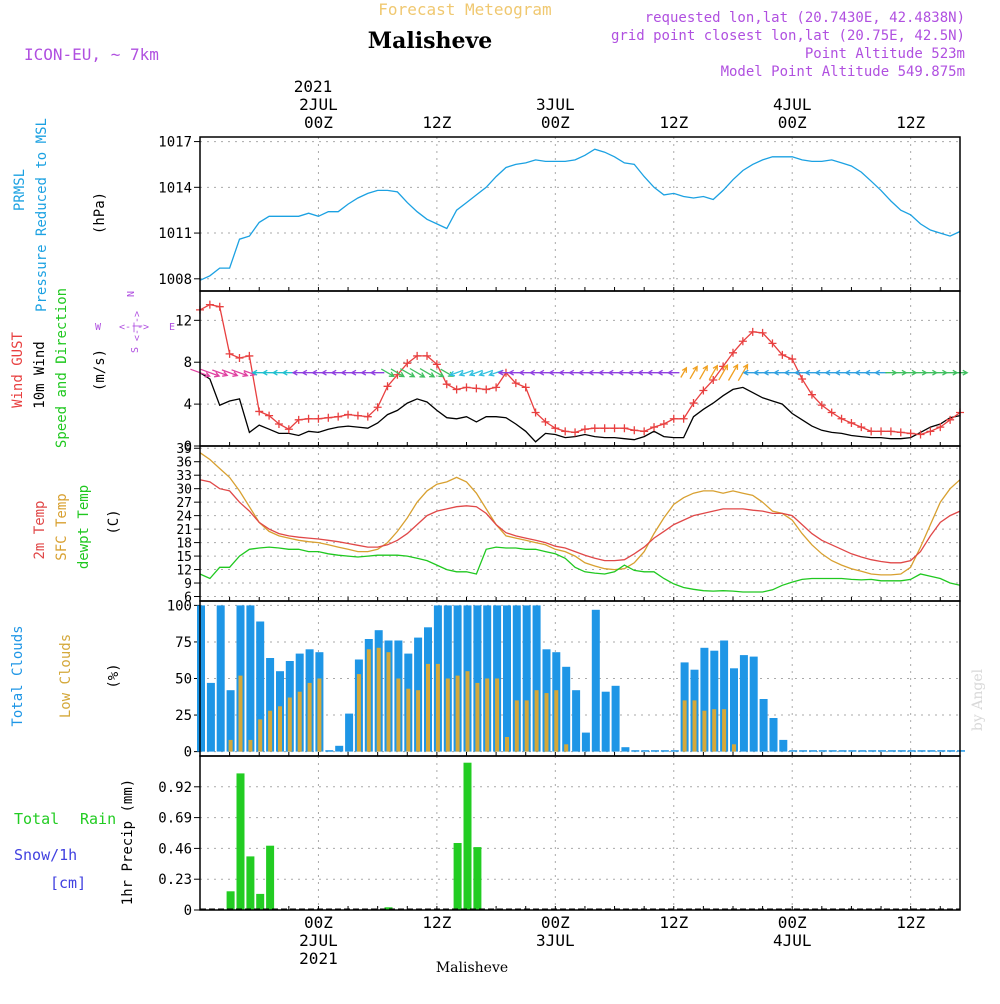 The height and width of the screenshot is (1004, 1000). I want to click on wind-speed-line, so click(580, 407).